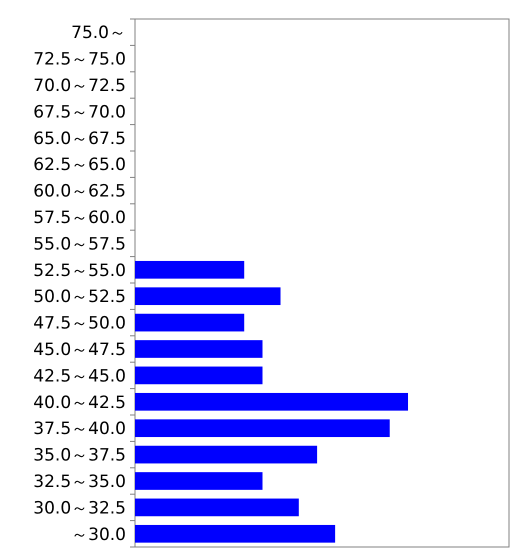 The image size is (519, 555). Describe the element at coordinates (79, 456) in the screenshot. I see `y-tick-label: 35.0～37.5` at that location.